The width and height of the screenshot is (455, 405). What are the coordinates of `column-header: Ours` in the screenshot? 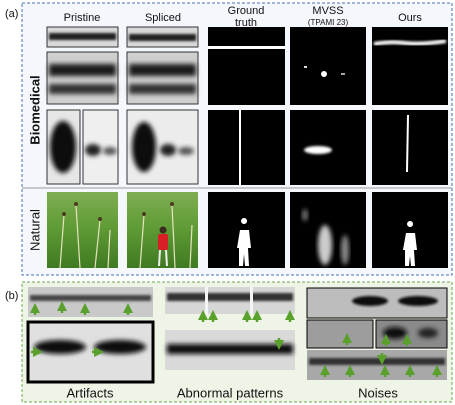 It's located at (410, 18).